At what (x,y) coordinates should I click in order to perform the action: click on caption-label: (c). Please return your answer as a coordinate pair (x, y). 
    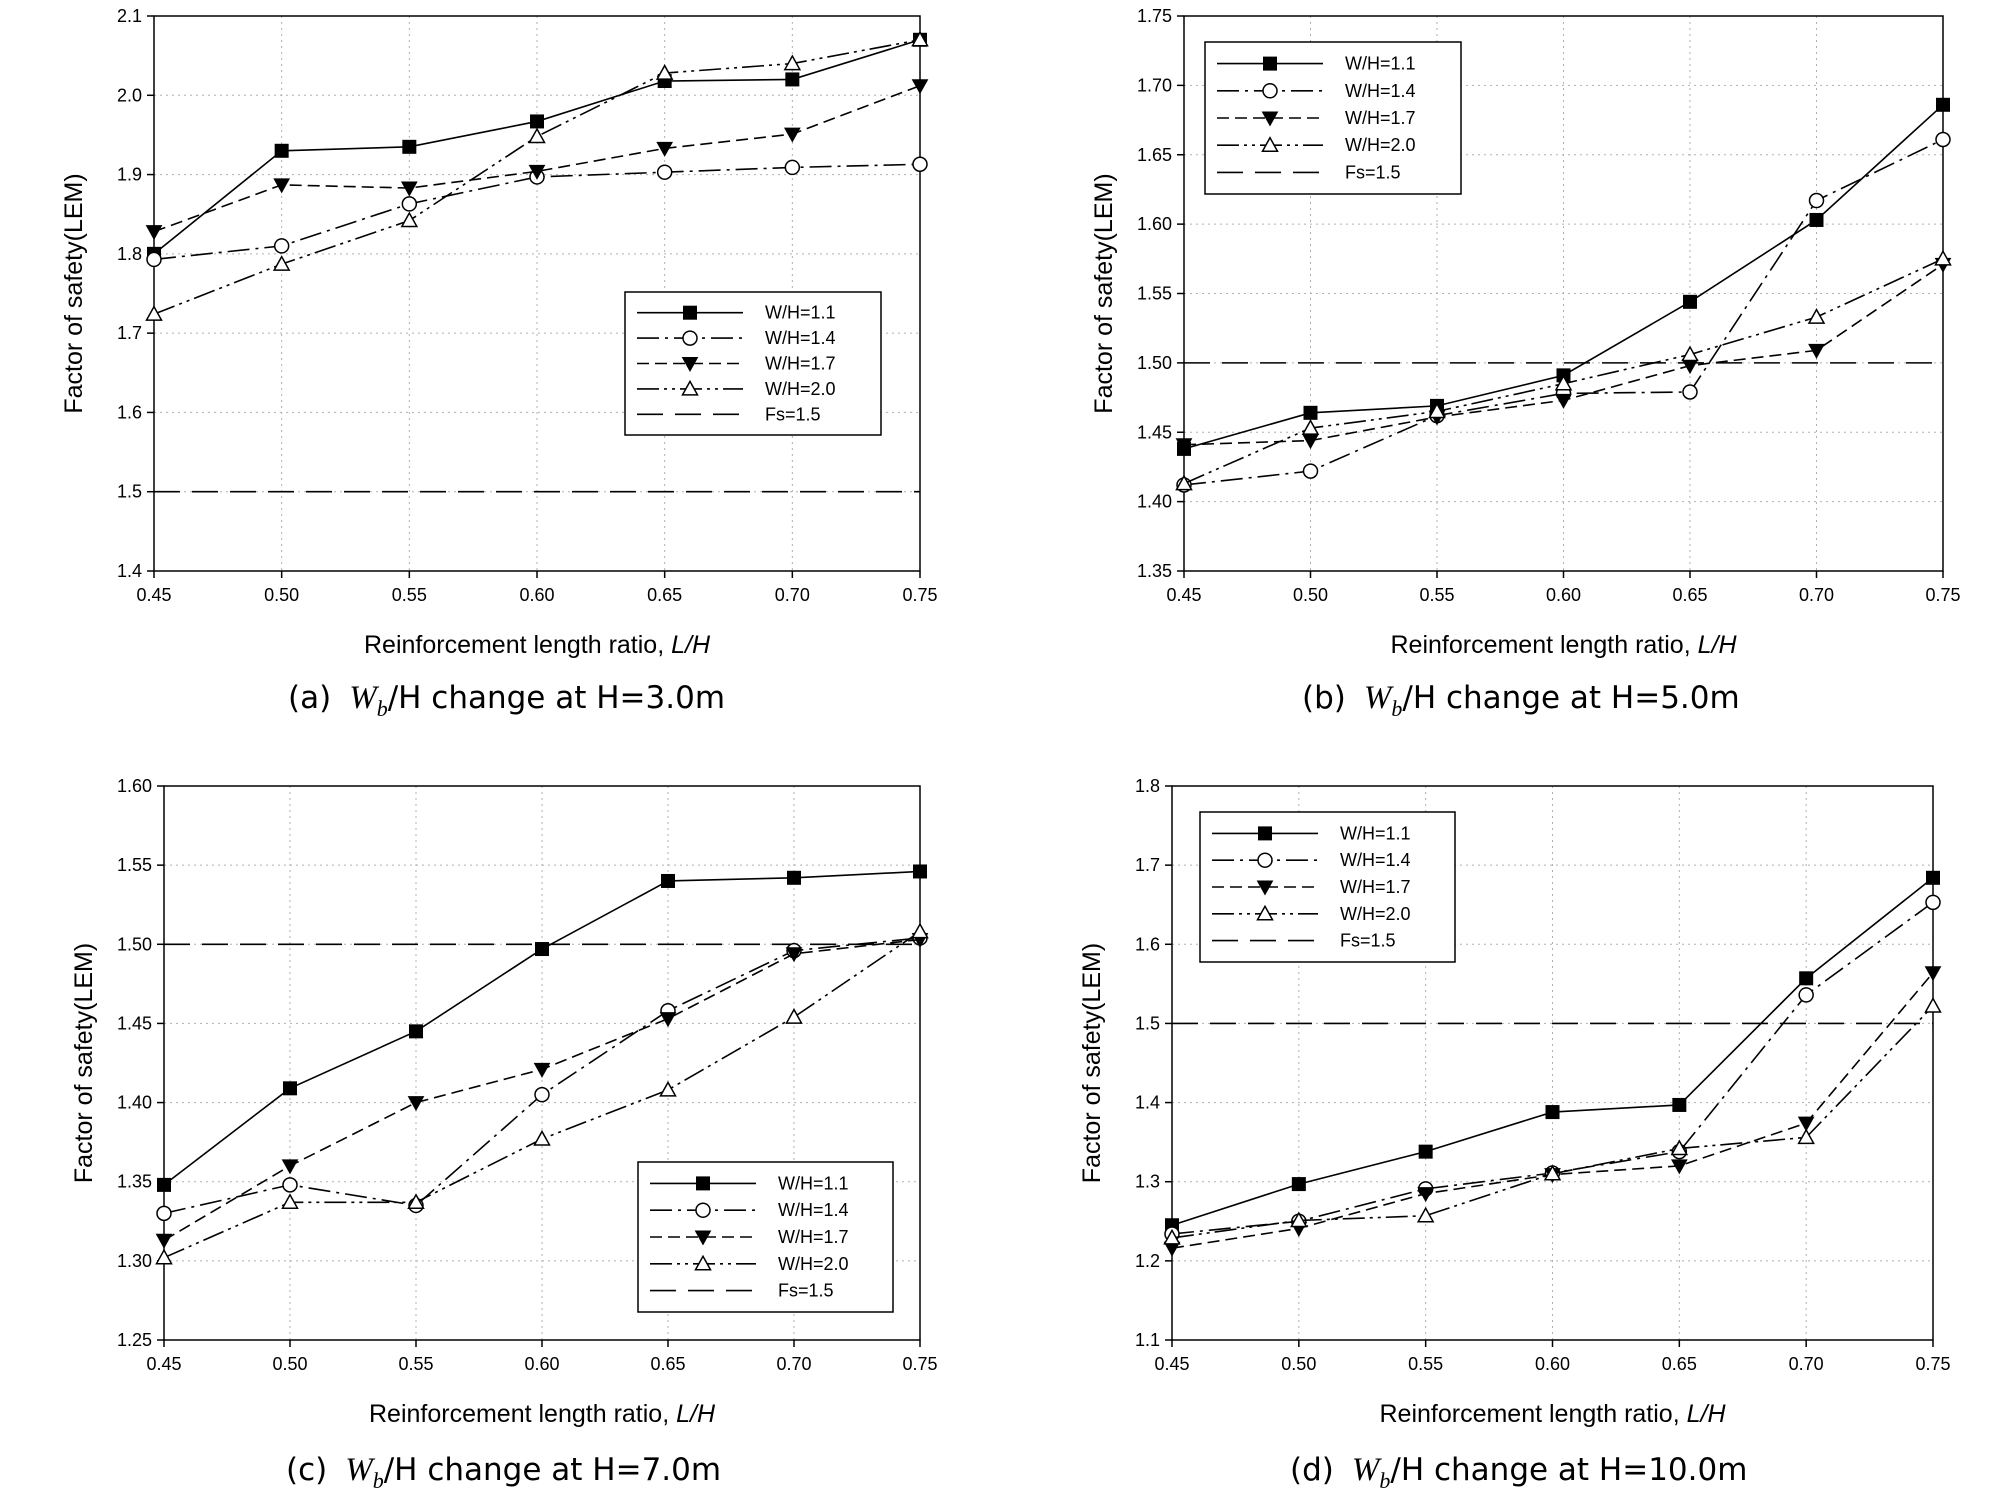
    Looking at the image, I should click on (306, 1470).